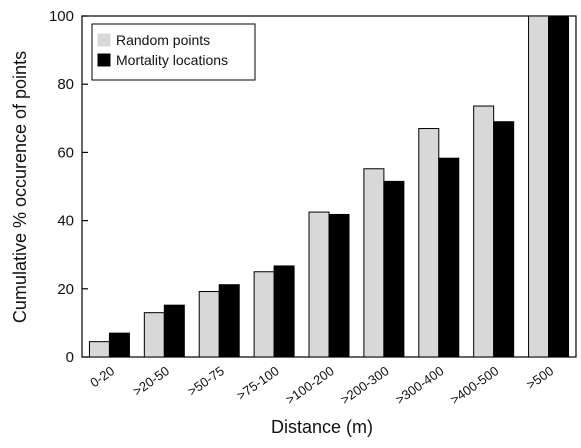 The width and height of the screenshot is (581, 448). Describe the element at coordinates (65, 289) in the screenshot. I see `y-tick-label: 20` at that location.